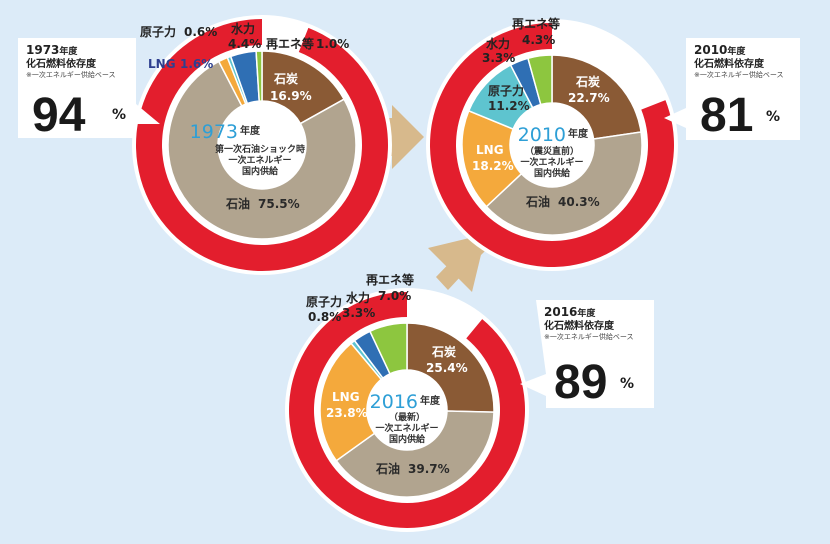 The width and height of the screenshot is (830, 544). I want to click on slice-value-oil-2016: 39.7%, so click(429, 469).